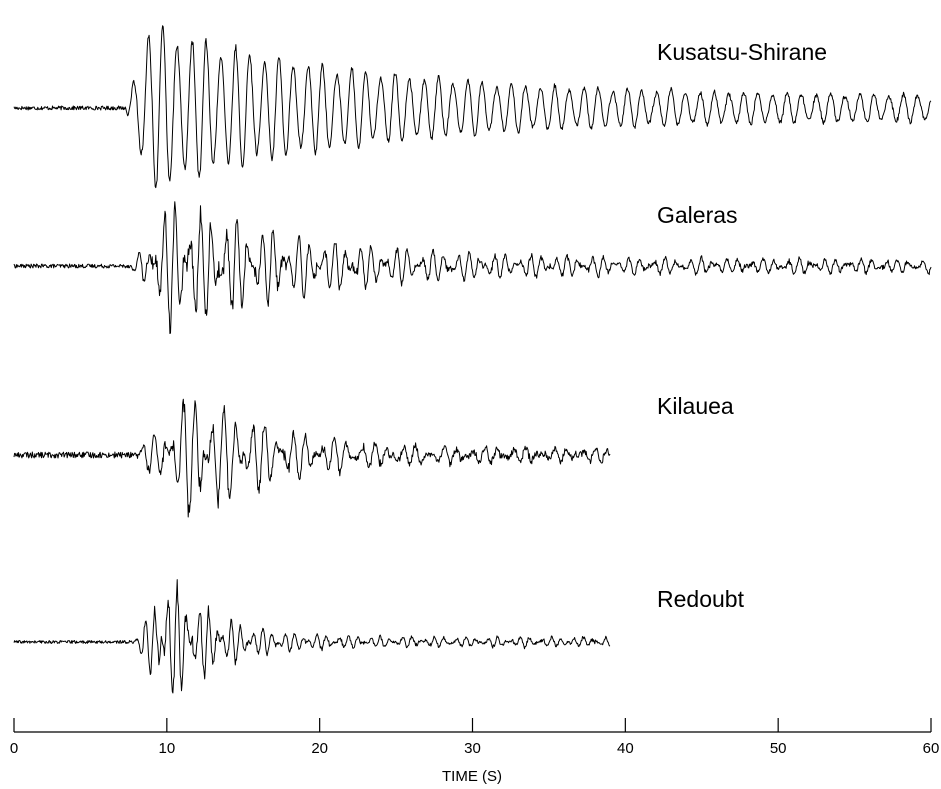 The height and width of the screenshot is (789, 941). What do you see at coordinates (312, 458) in the screenshot?
I see `trace-kilauea` at bounding box center [312, 458].